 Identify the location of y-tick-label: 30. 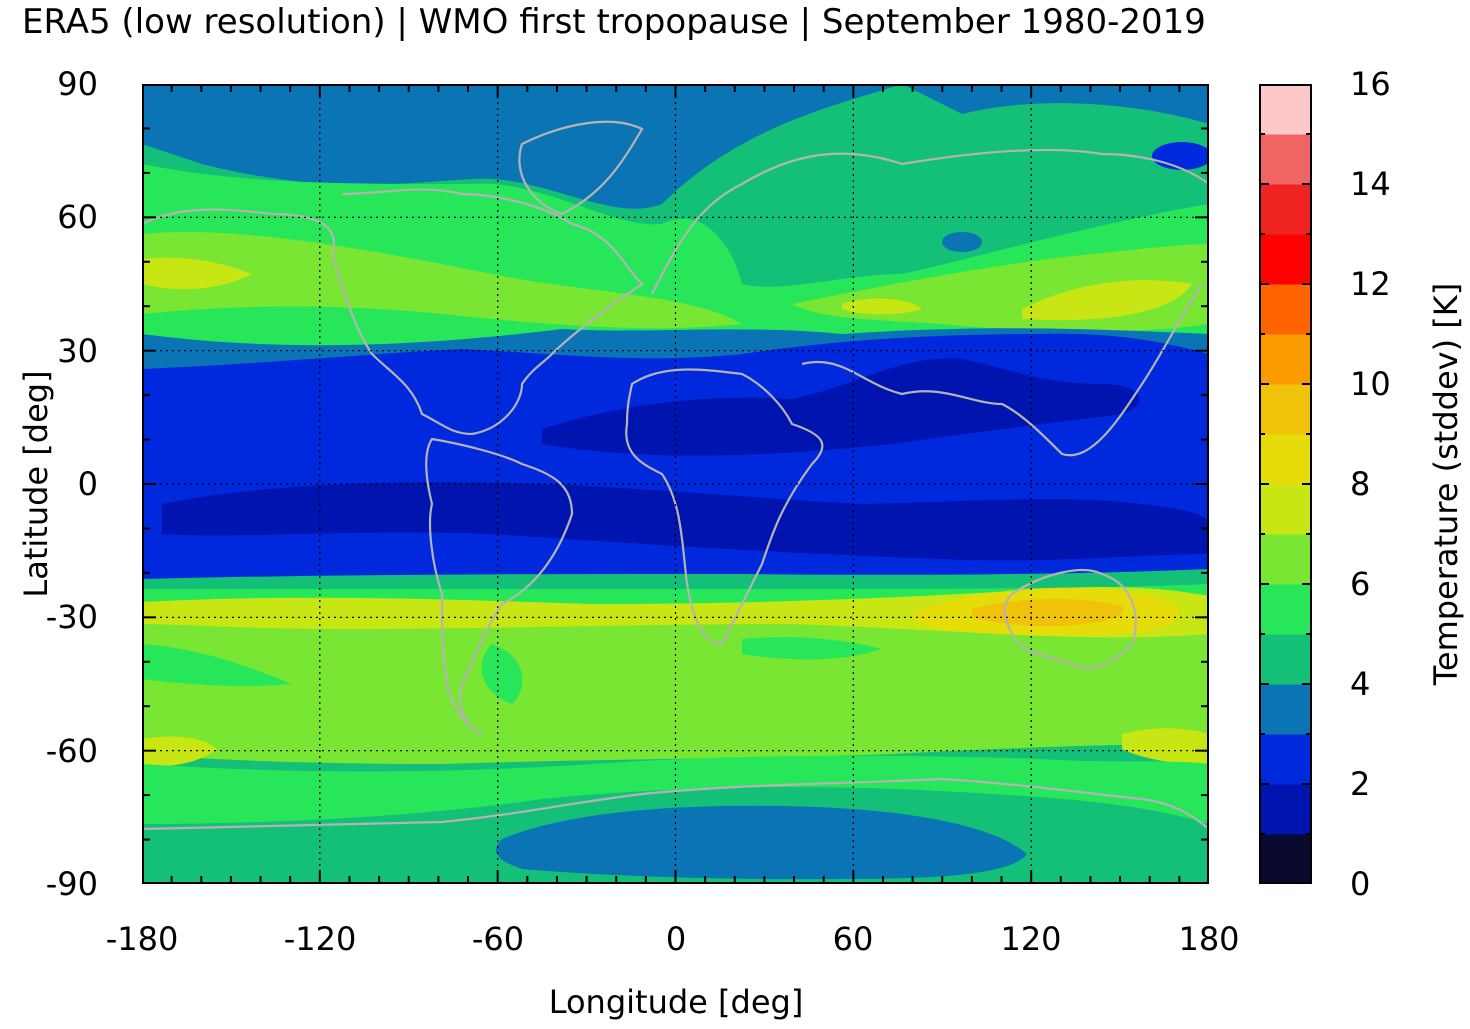
(77, 351).